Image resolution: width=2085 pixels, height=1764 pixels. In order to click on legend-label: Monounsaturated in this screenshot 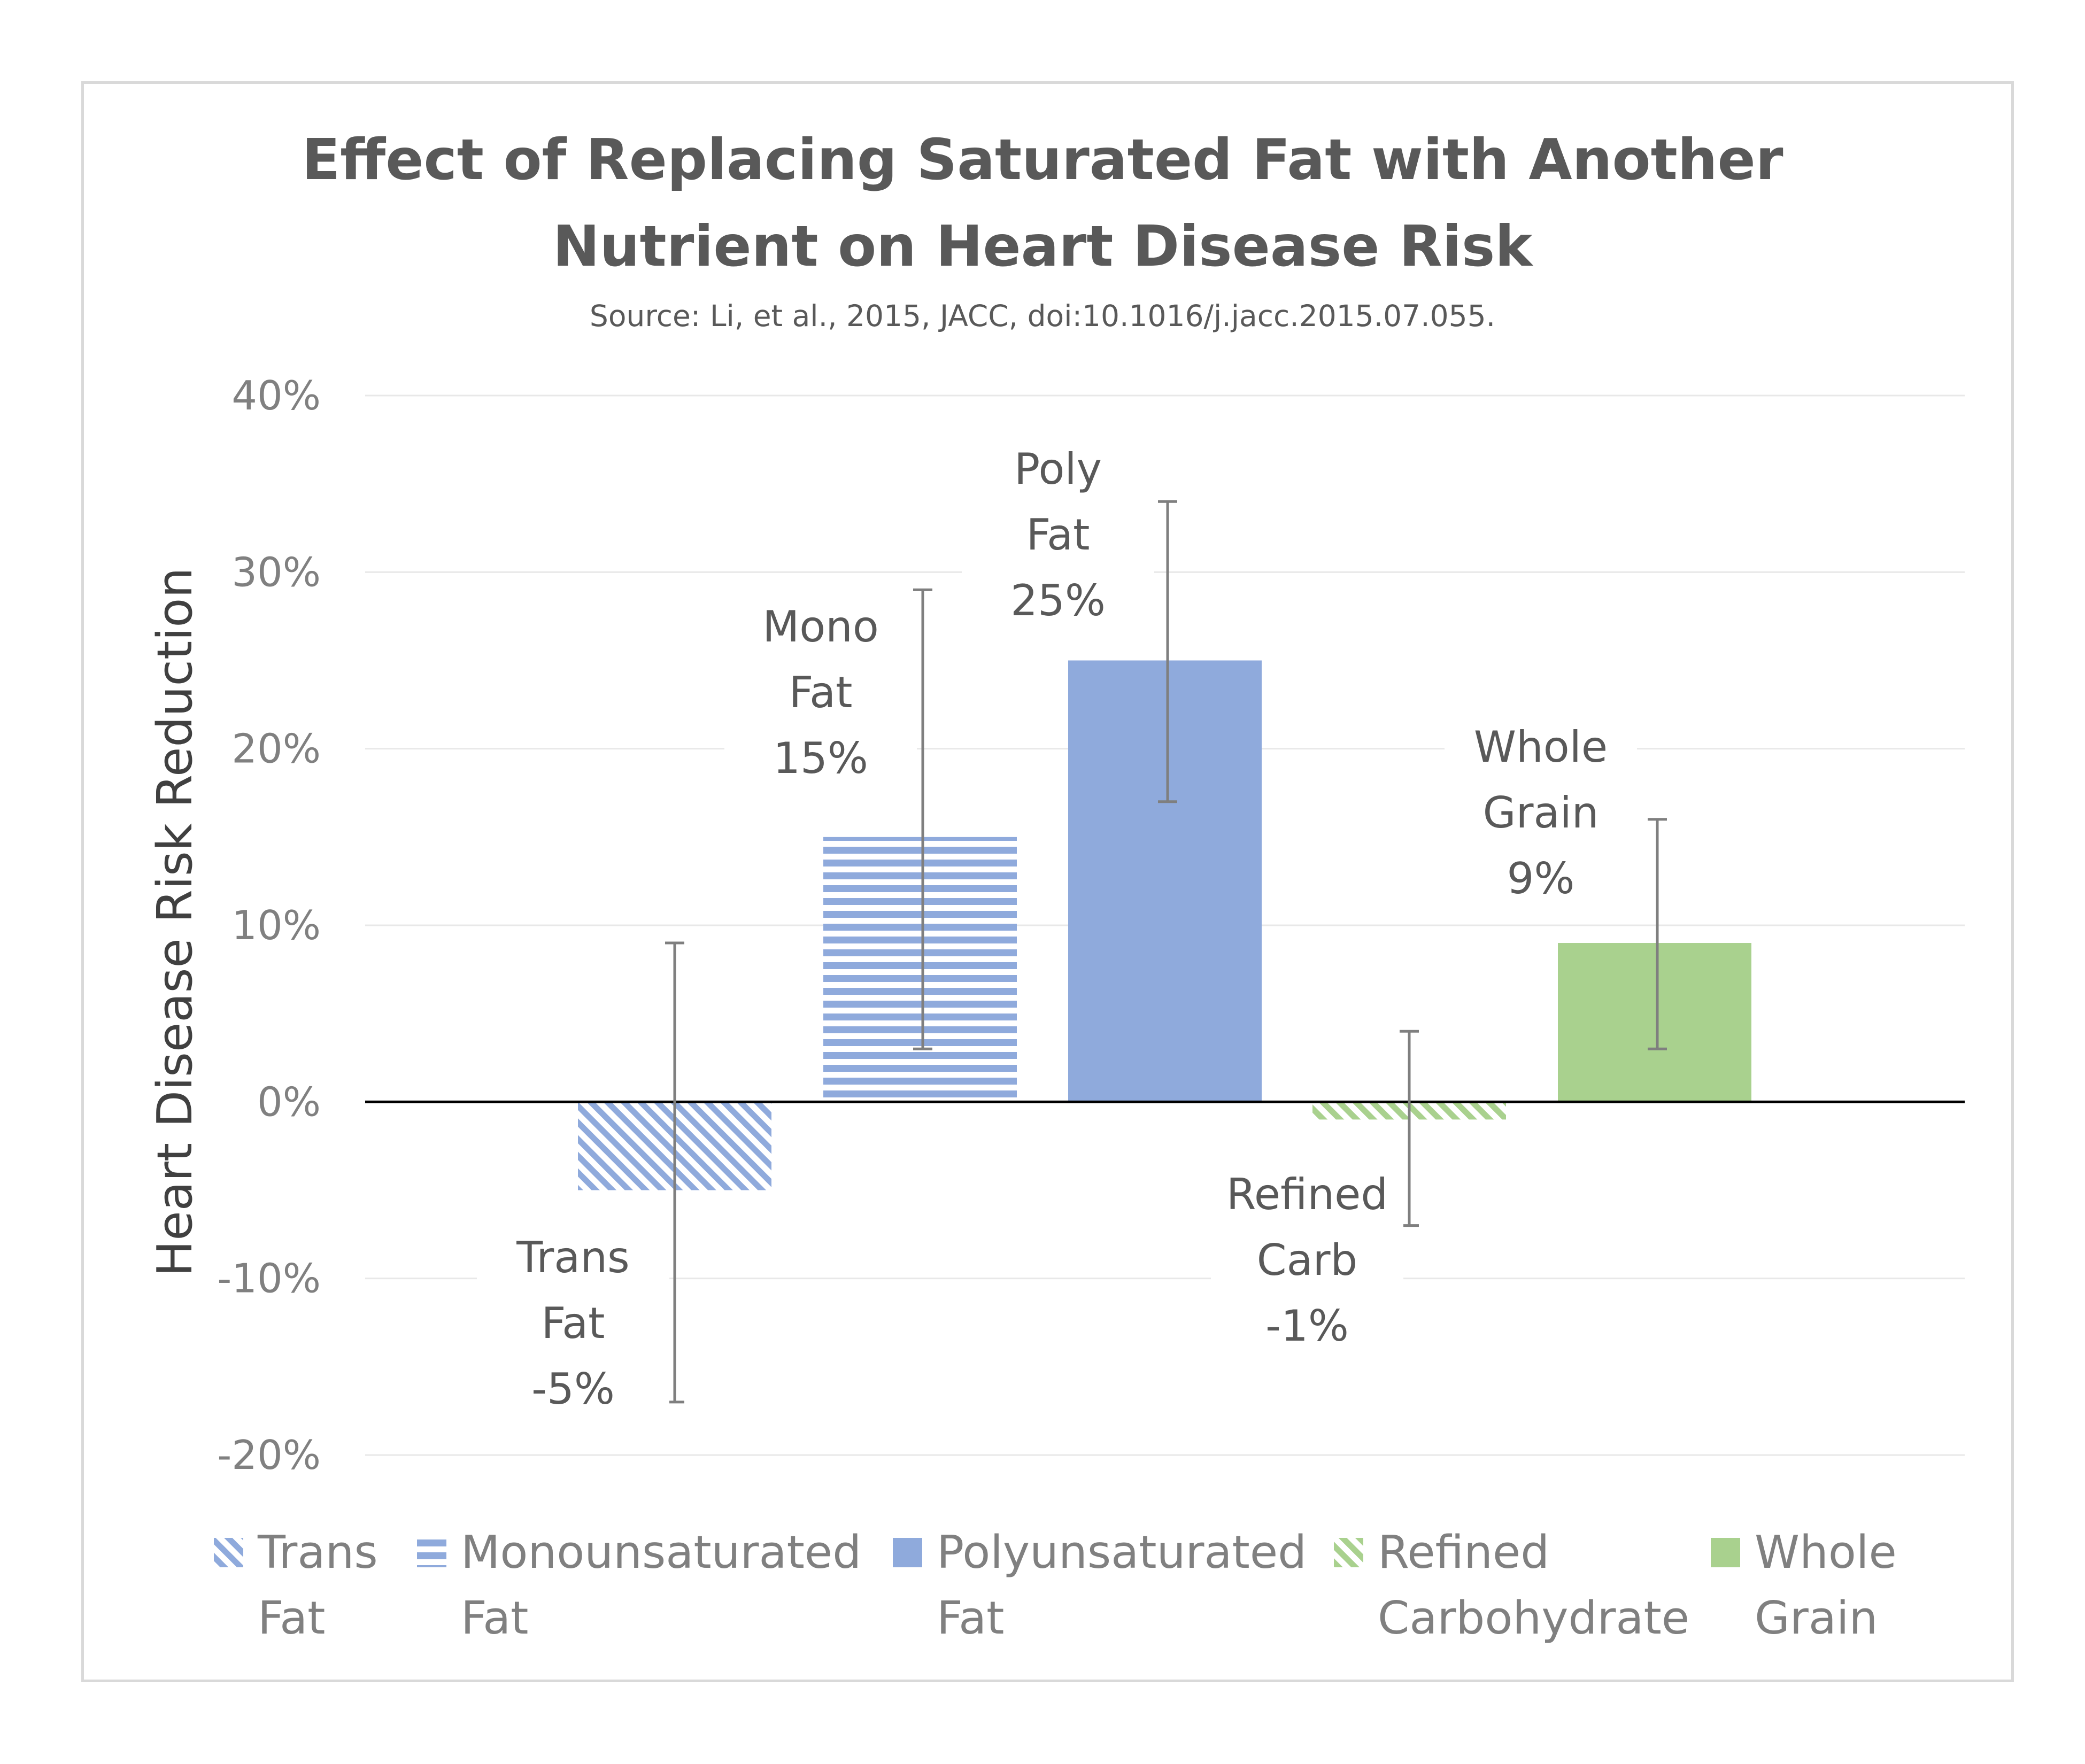, I will do `click(661, 1552)`.